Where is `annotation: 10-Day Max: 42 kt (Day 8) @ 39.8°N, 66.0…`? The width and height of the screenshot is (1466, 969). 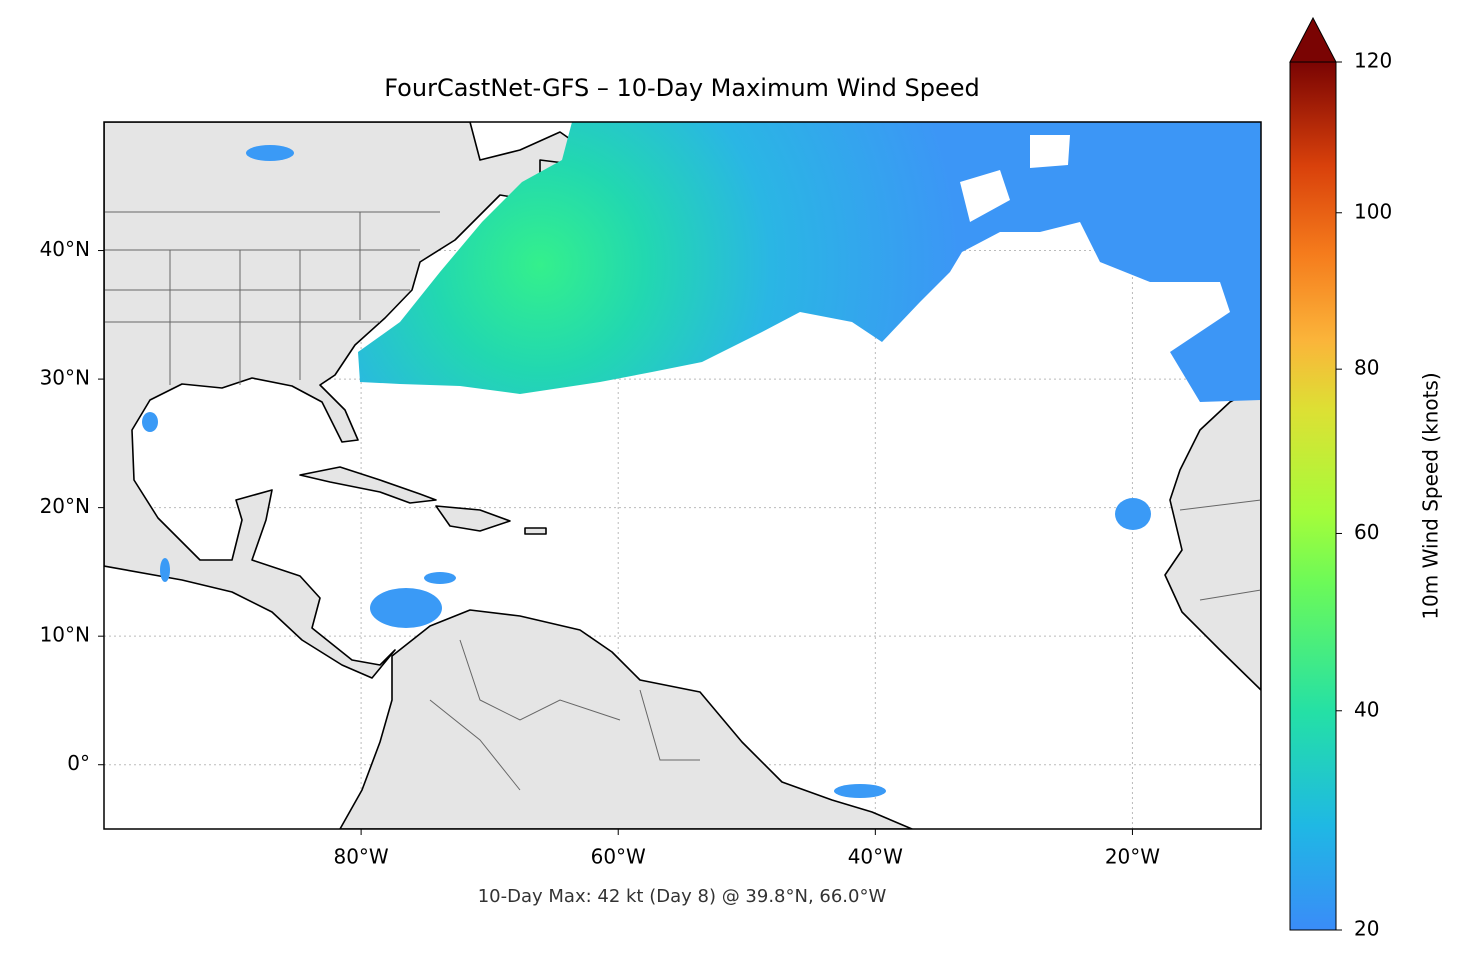
annotation: 10-Day Max: 42 kt (Day 8) @ 39.8°N, 66.0… is located at coordinates (682, 896).